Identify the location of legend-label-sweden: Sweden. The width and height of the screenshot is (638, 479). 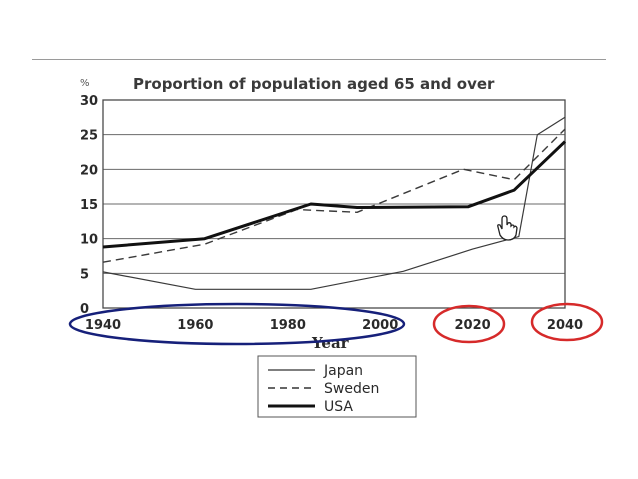
(351, 389).